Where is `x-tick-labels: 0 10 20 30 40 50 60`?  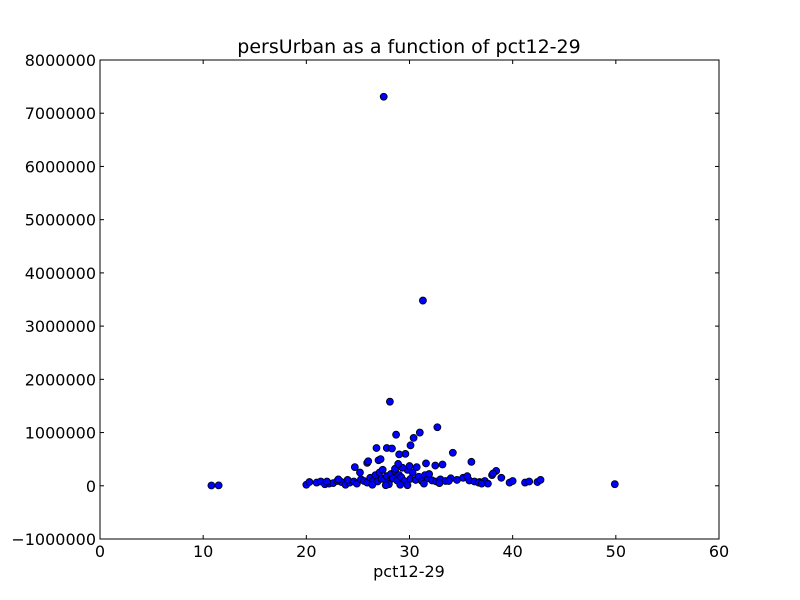
x-tick-labels: 0 10 20 30 40 50 60 is located at coordinates (412, 551).